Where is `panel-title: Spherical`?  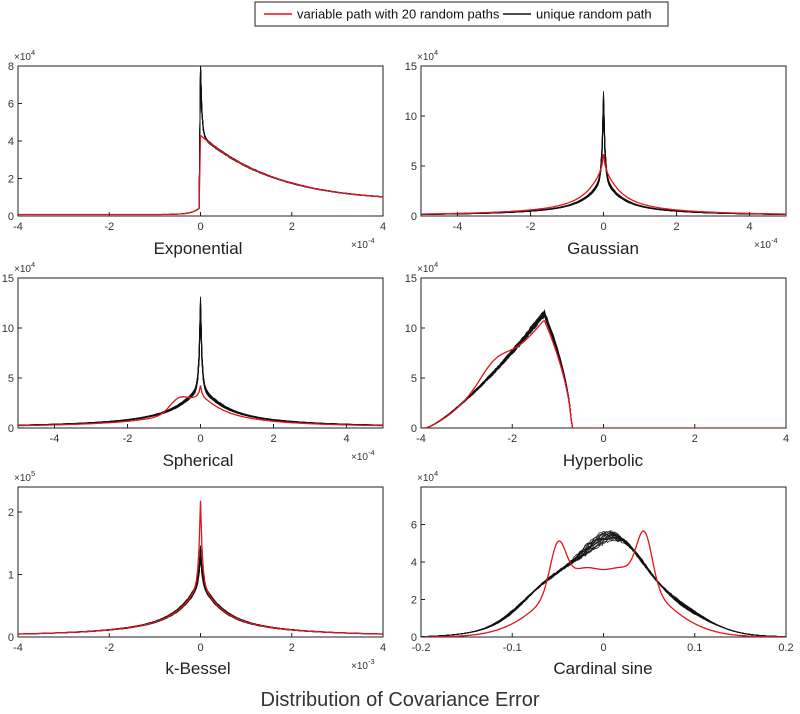
panel-title: Spherical is located at coordinates (198, 460).